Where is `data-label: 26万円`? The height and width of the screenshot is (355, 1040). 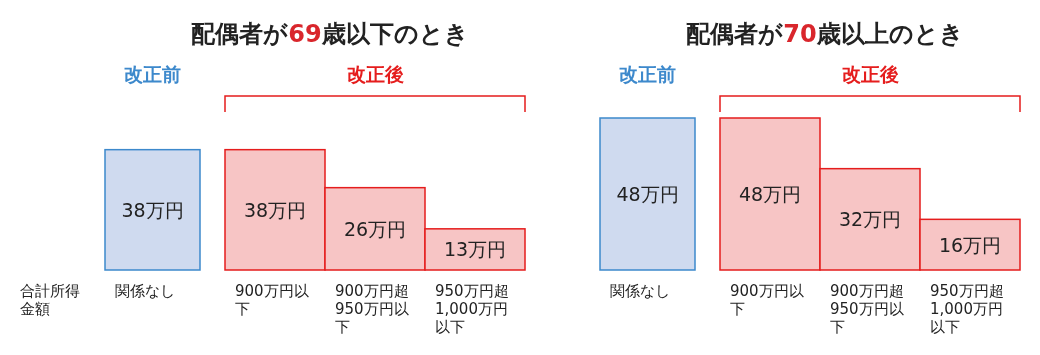 data-label: 26万円 is located at coordinates (375, 228).